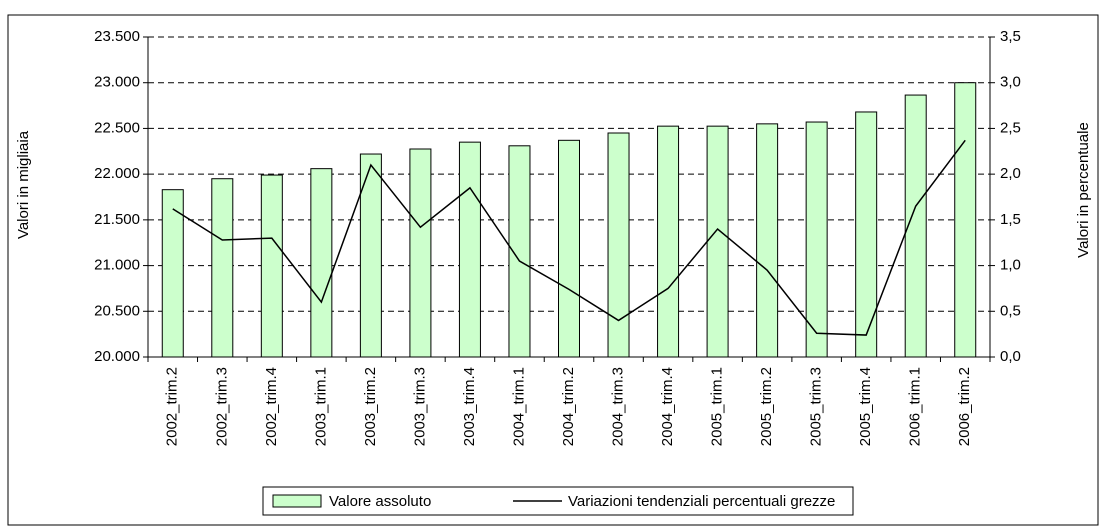 The image size is (1107, 527). I want to click on x-tick-label: 2003_trim.3, so click(419, 406).